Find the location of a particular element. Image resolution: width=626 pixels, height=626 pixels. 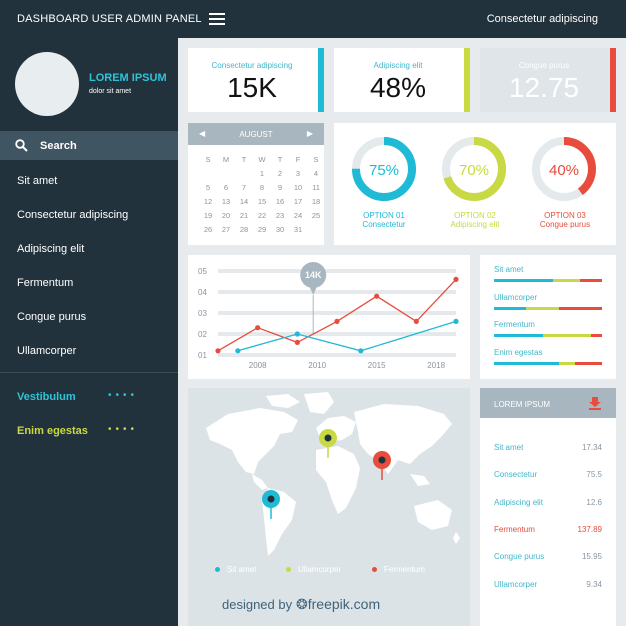

row-value: 12.6 is located at coordinates (594, 502).